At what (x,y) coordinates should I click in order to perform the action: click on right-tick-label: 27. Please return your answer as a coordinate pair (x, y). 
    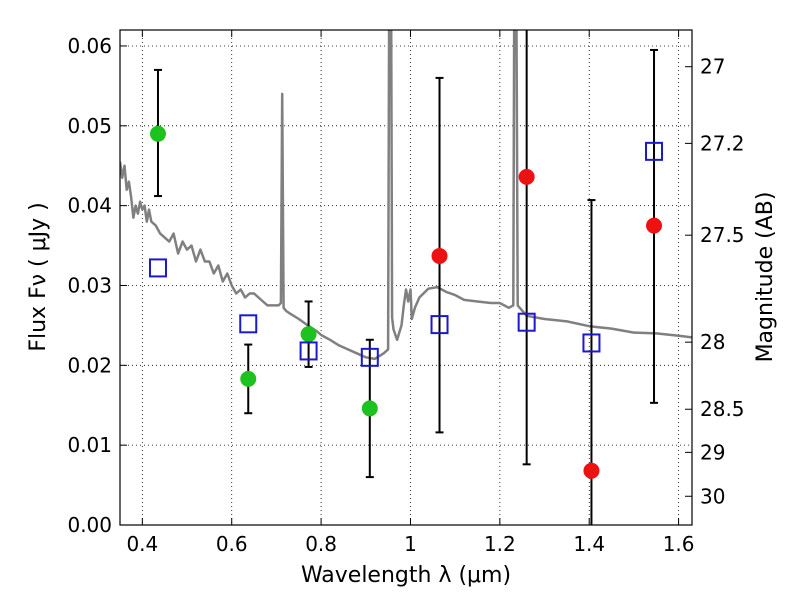
    Looking at the image, I should click on (712, 67).